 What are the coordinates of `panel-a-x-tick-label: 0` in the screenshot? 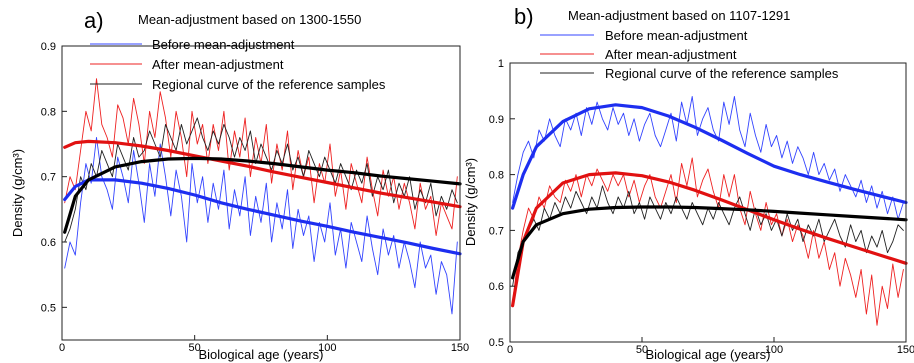 It's located at (62, 348).